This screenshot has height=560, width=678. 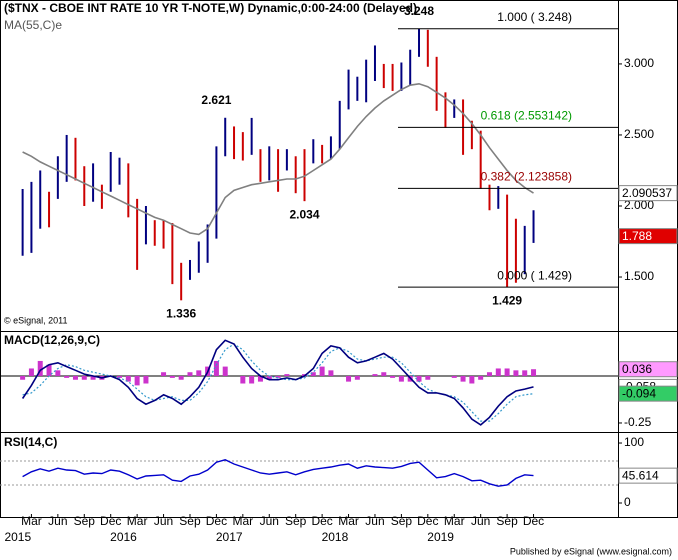 What do you see at coordinates (52, 340) in the screenshot?
I see `panel-title: MACD(12,26,9,C)` at bounding box center [52, 340].